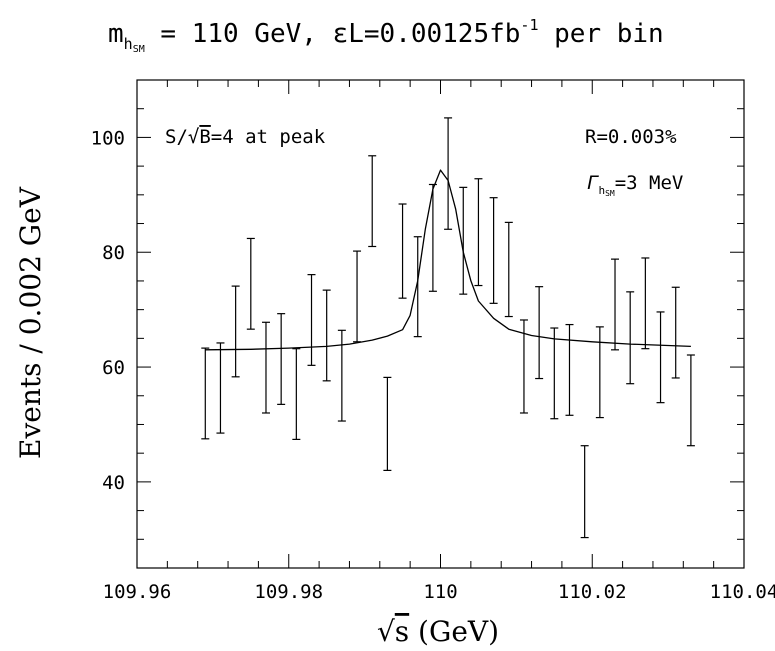 This screenshot has width=775, height=651. I want to click on annotation-significance: S/√B=4 at peak, so click(245, 137).